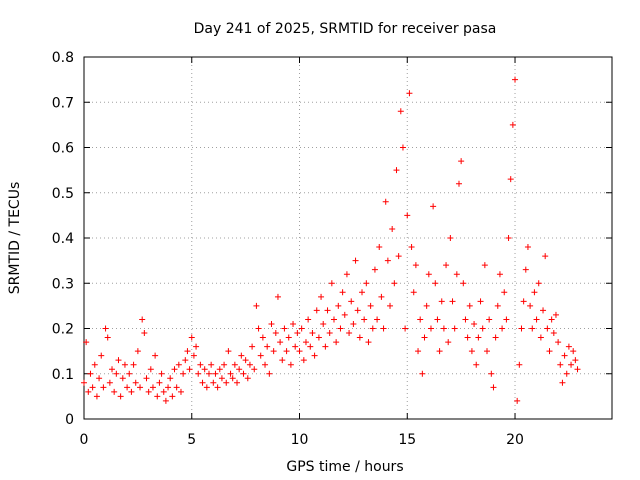 Image resolution: width=640 pixels, height=480 pixels. Describe the element at coordinates (84, 440) in the screenshot. I see `x-tick-label: 0` at that location.